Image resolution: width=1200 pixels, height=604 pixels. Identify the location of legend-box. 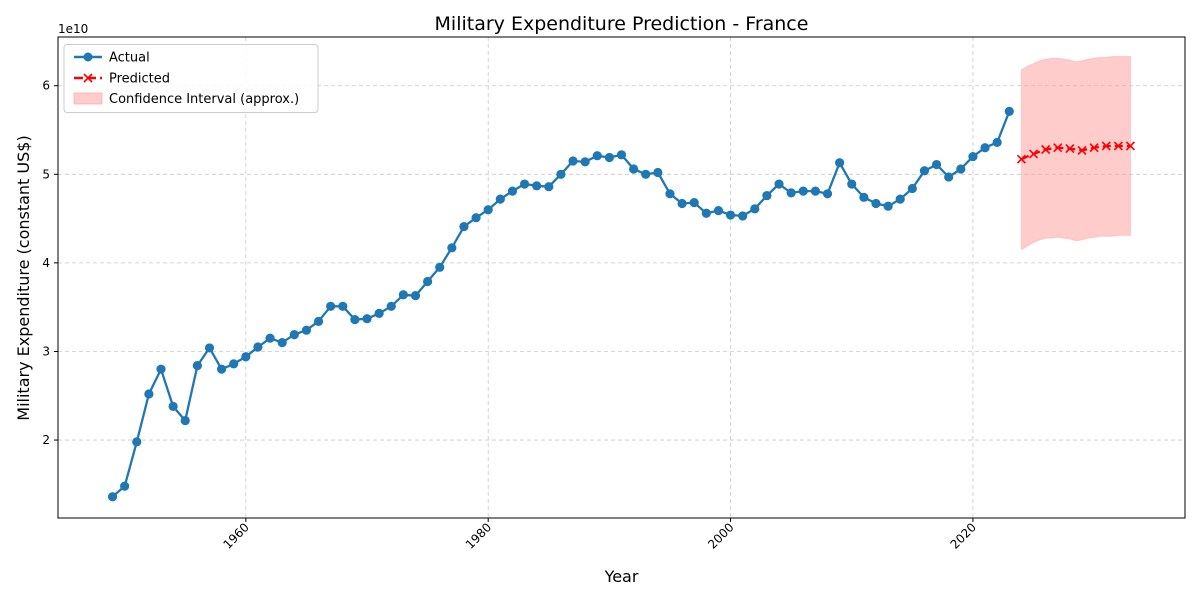
(191, 78).